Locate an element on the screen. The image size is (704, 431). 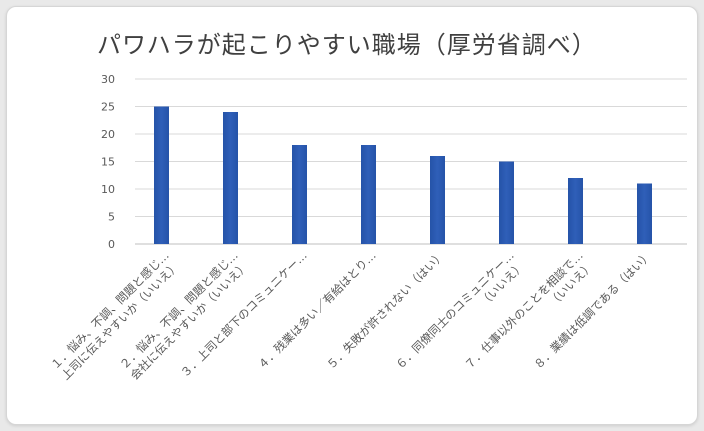
y-tick-label: 25 is located at coordinates (108, 107).